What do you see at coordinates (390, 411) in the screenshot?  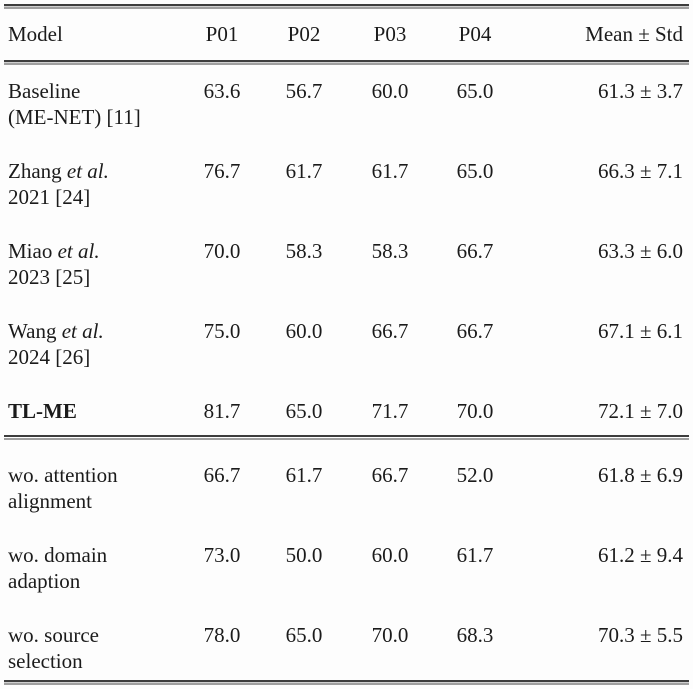 I see `p03-cell: 71.7` at bounding box center [390, 411].